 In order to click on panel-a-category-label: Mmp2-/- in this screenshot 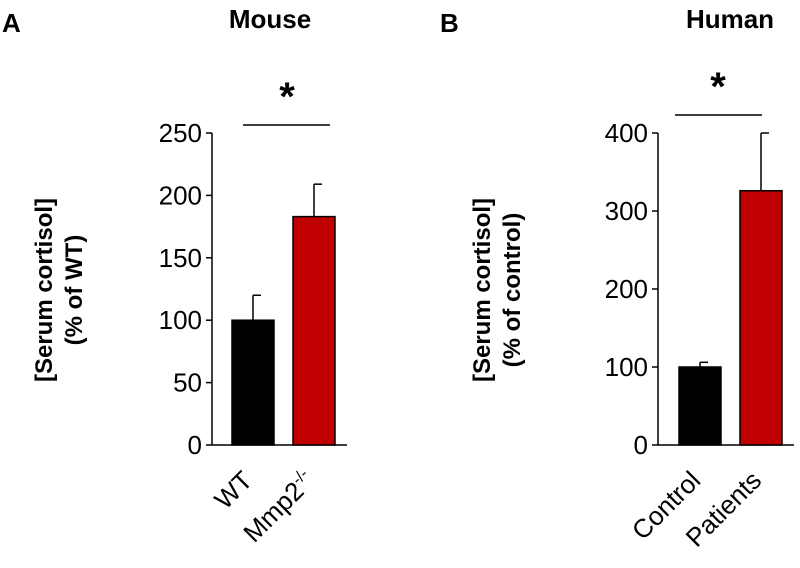, I will do `click(278, 506)`.